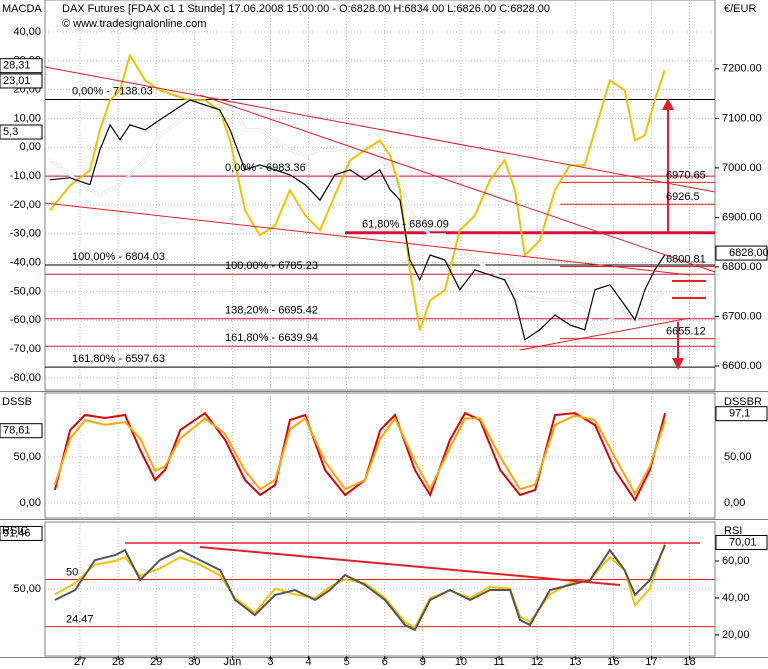  What do you see at coordinates (742, 118) in the screenshot?
I see `y2-tick-label: 7100.00` at bounding box center [742, 118].